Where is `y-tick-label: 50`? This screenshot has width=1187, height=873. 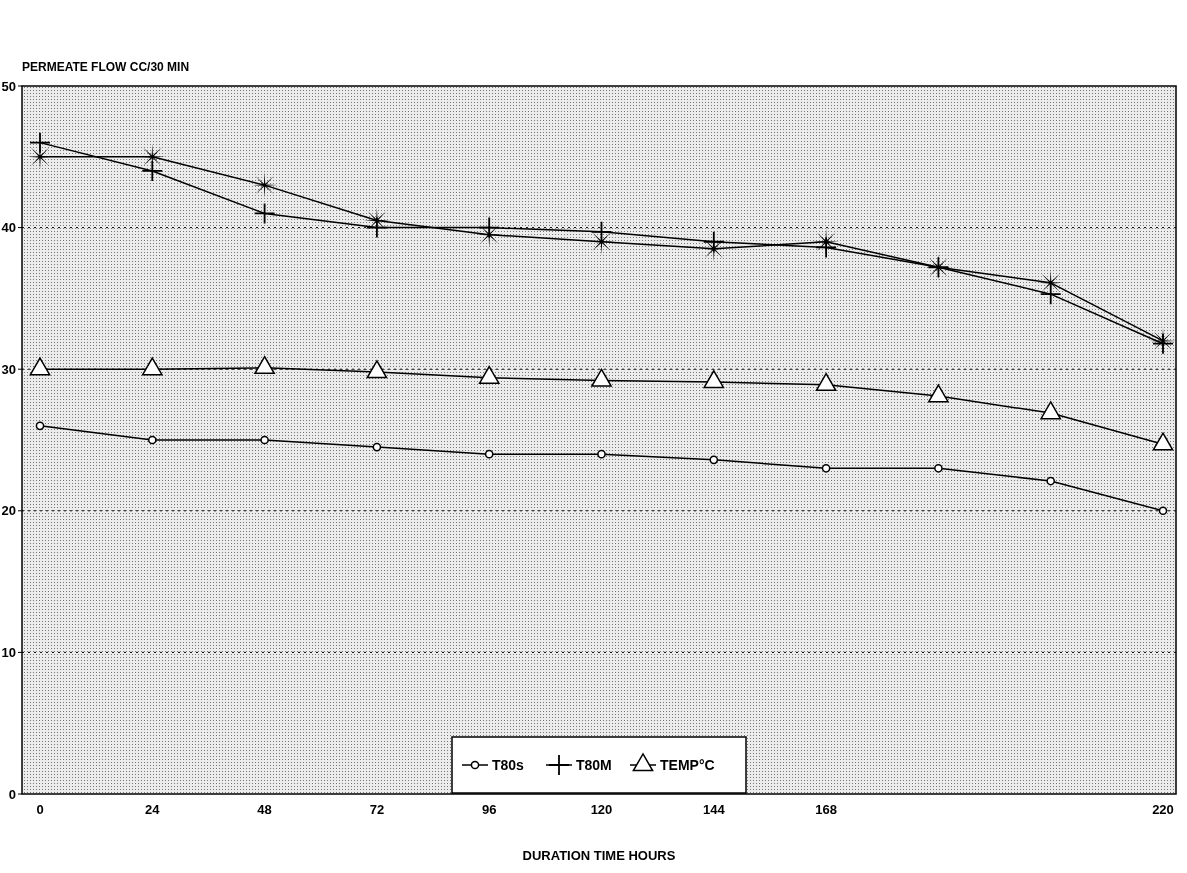 y-tick-label: 50 is located at coordinates (8, 86).